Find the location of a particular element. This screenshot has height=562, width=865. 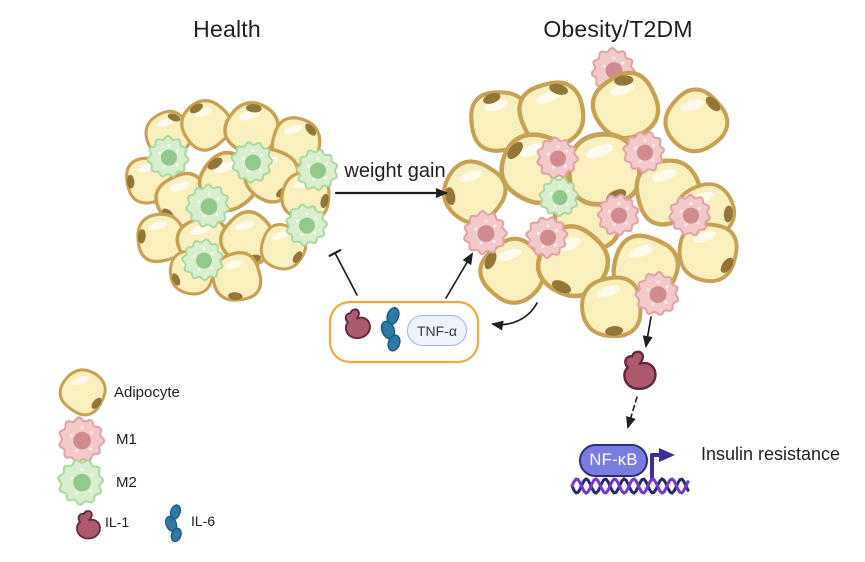

healthy-adipose-cluster is located at coordinates (232, 200).